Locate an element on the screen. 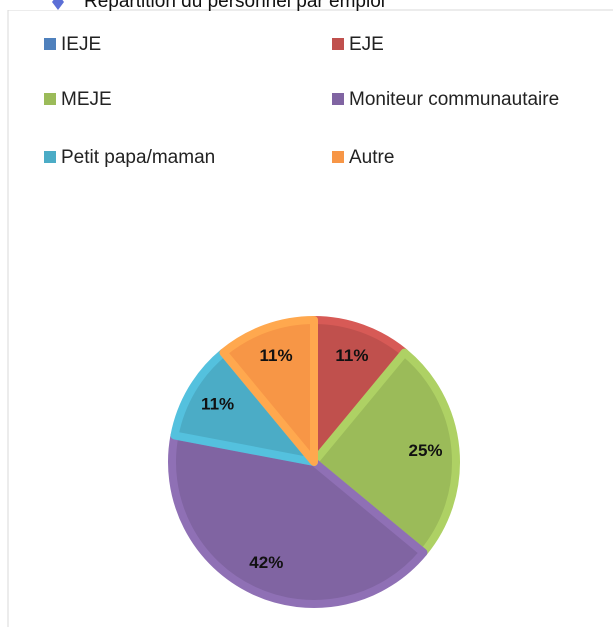 The image size is (614, 632). legend-label: Autre is located at coordinates (371, 157).